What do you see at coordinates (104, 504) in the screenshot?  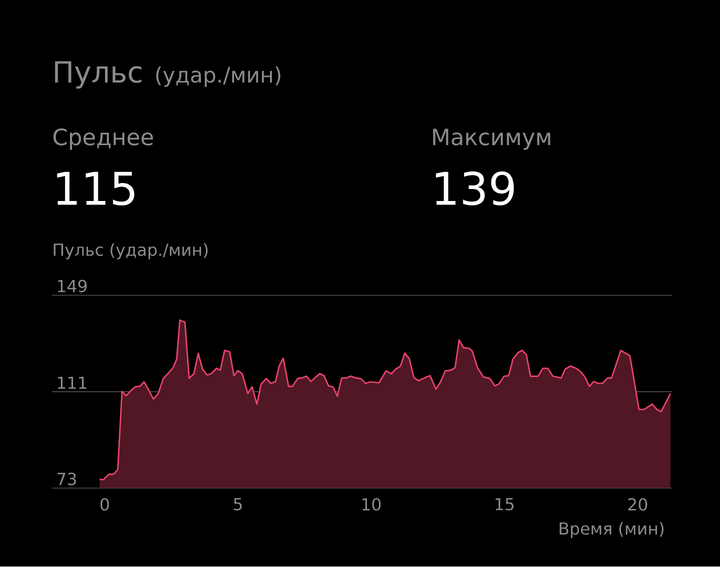 I see `x-tick-label: 0` at bounding box center [104, 504].